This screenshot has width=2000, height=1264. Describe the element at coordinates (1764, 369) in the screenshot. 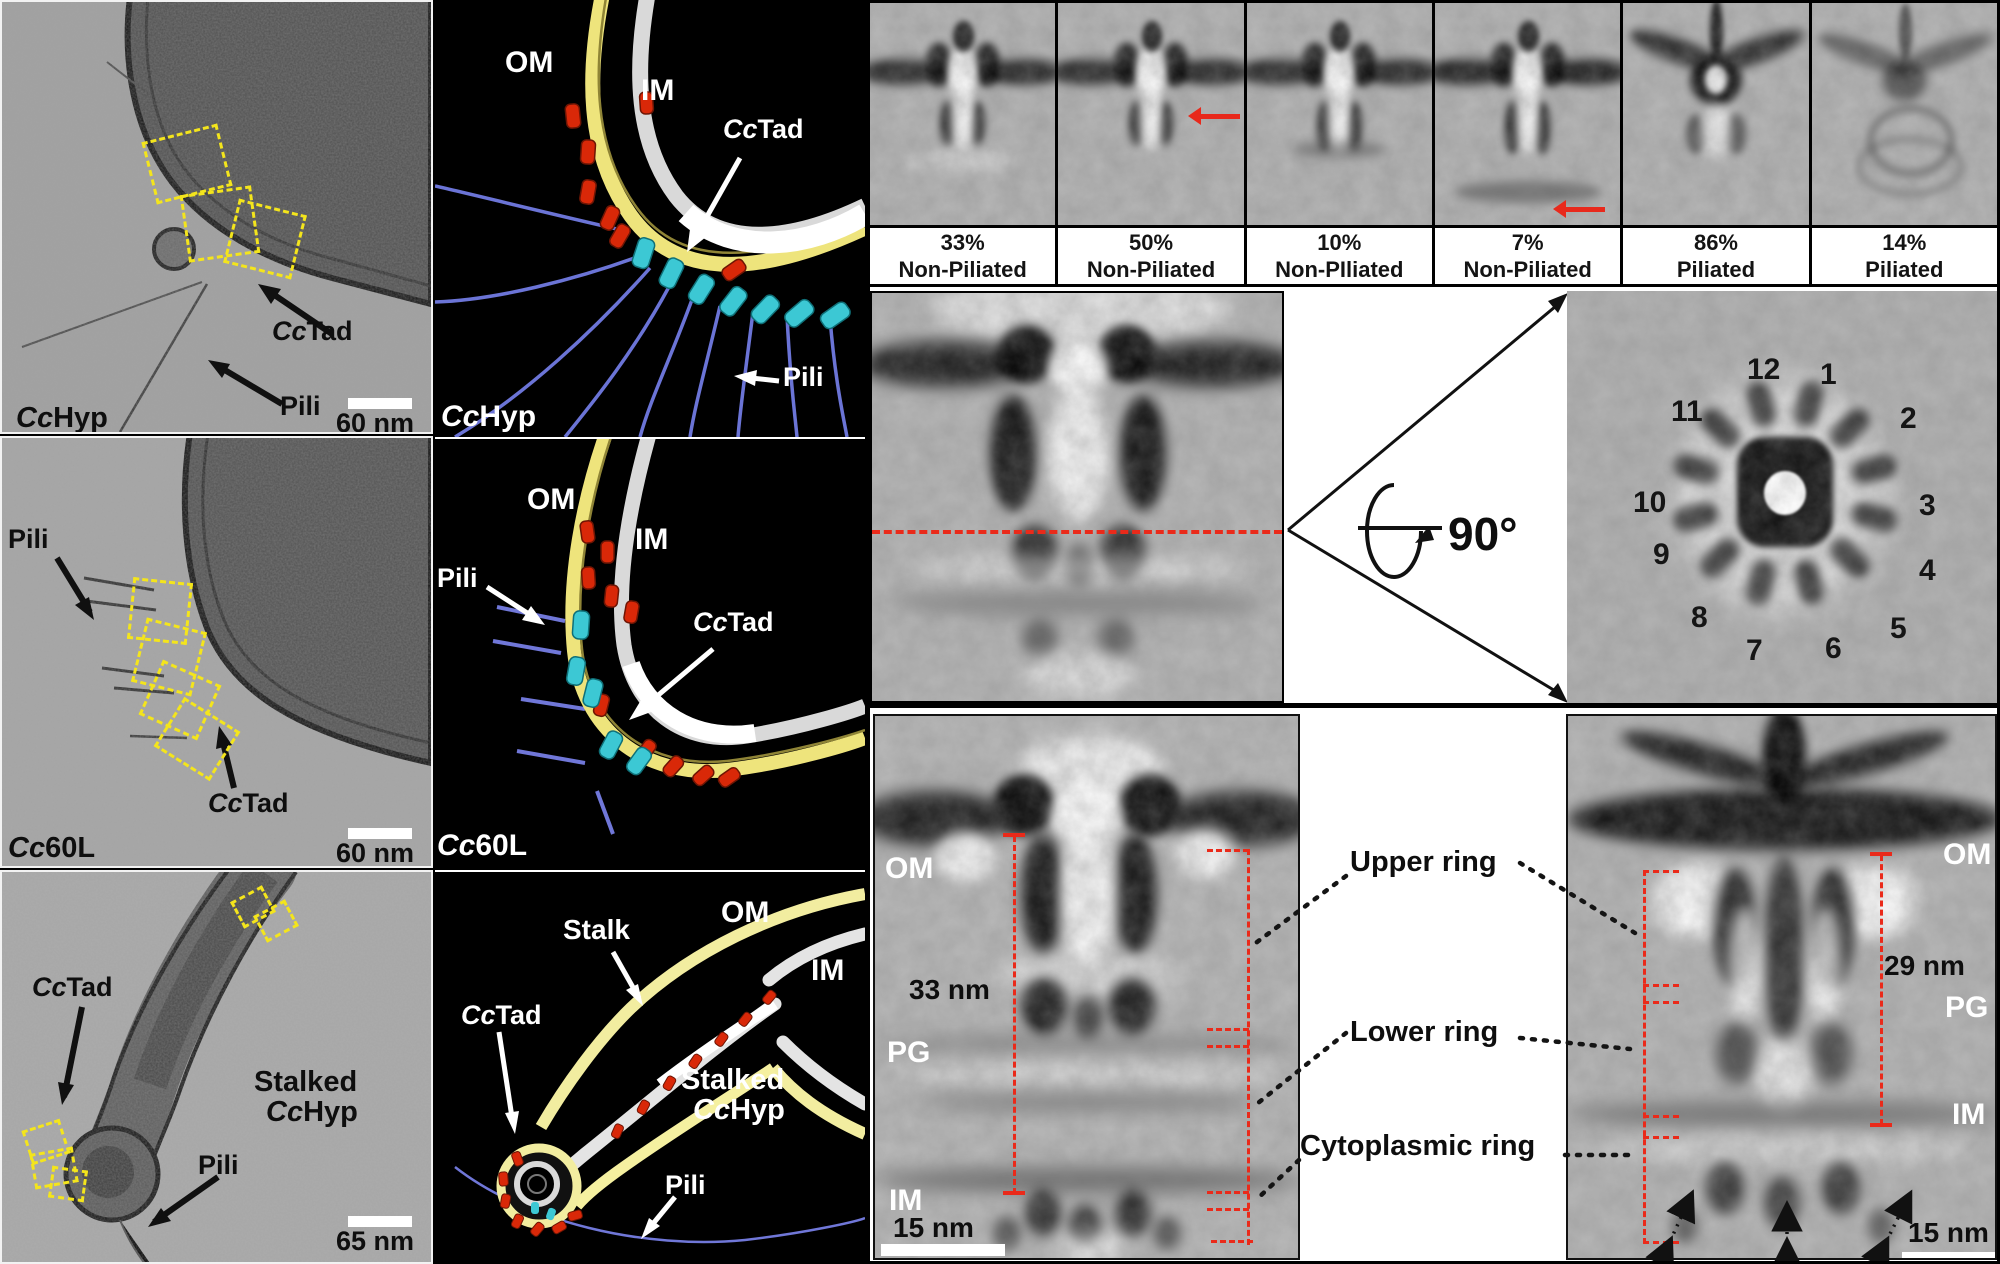

I see `ring-number-12: 12` at that location.